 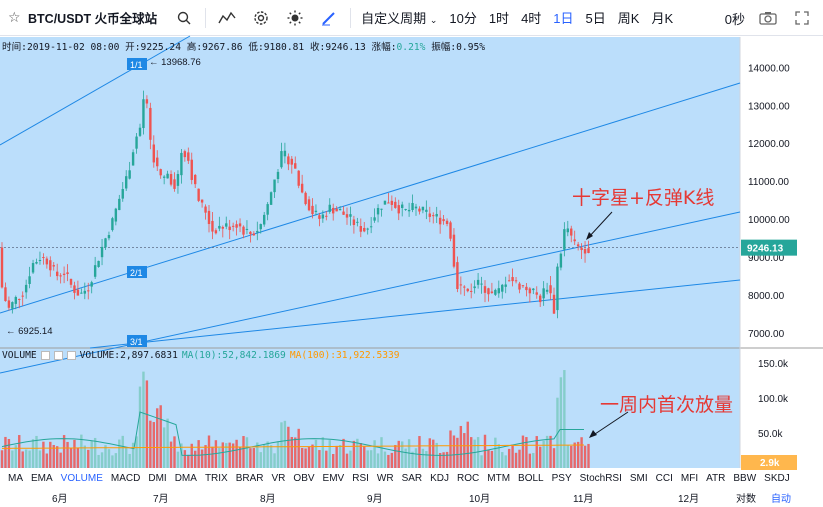 What do you see at coordinates (185, 478) in the screenshot?
I see `indicator-dma: DMA` at bounding box center [185, 478].